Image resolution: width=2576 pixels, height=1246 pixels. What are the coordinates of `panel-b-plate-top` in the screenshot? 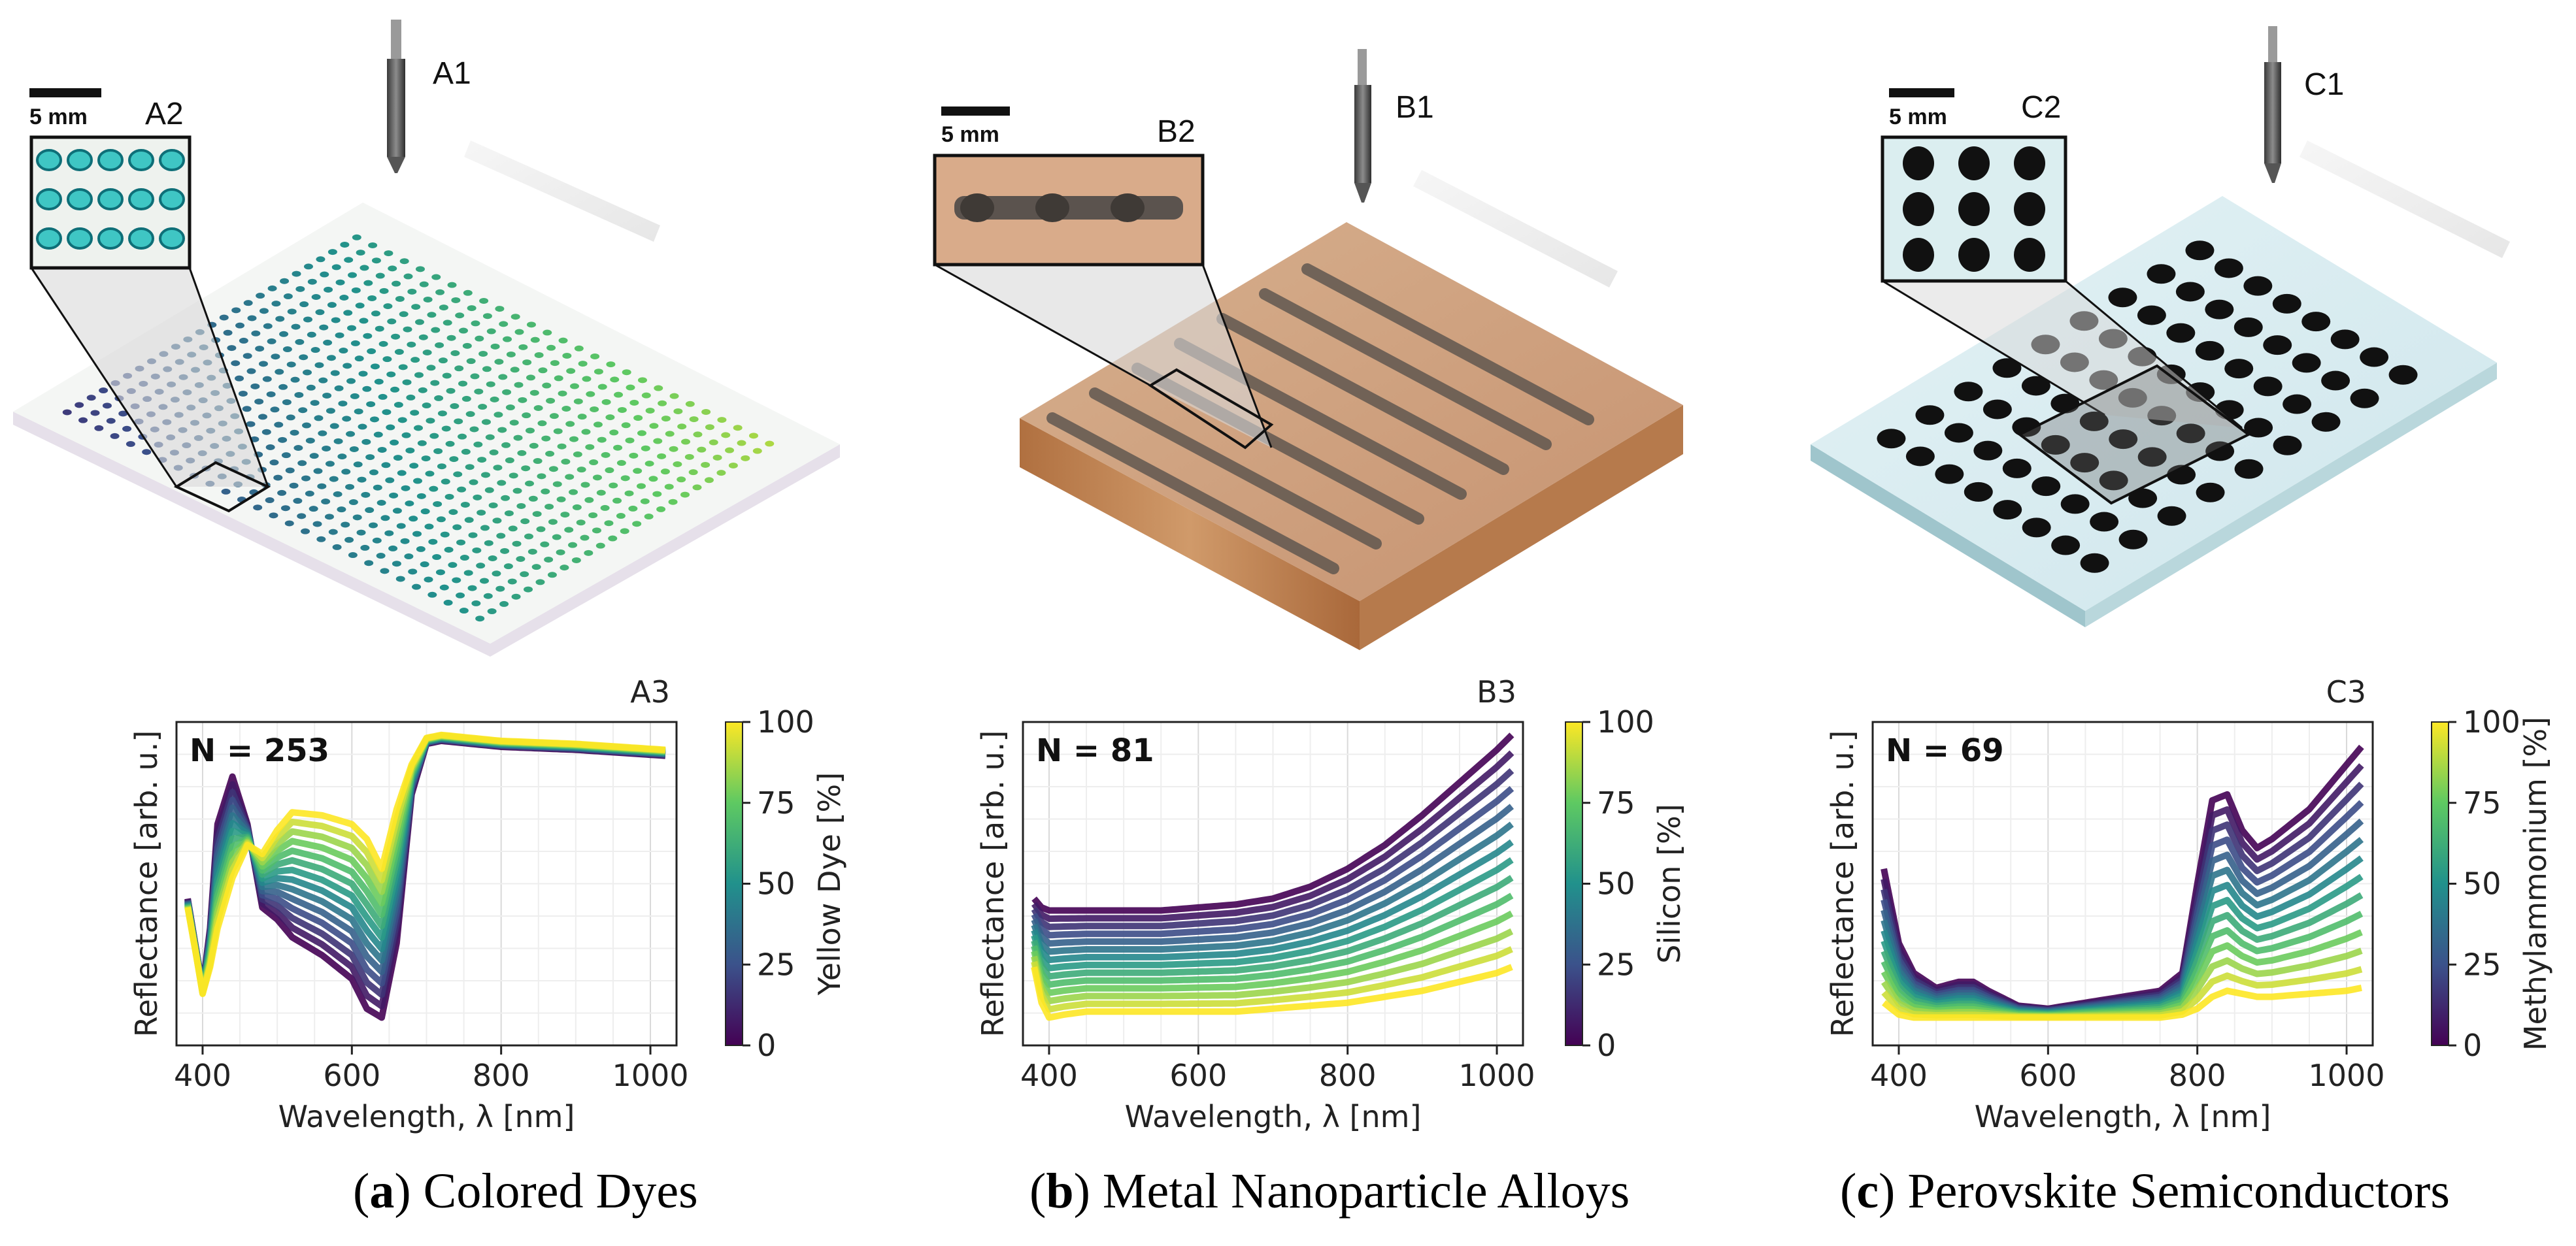 It's located at (1351, 411).